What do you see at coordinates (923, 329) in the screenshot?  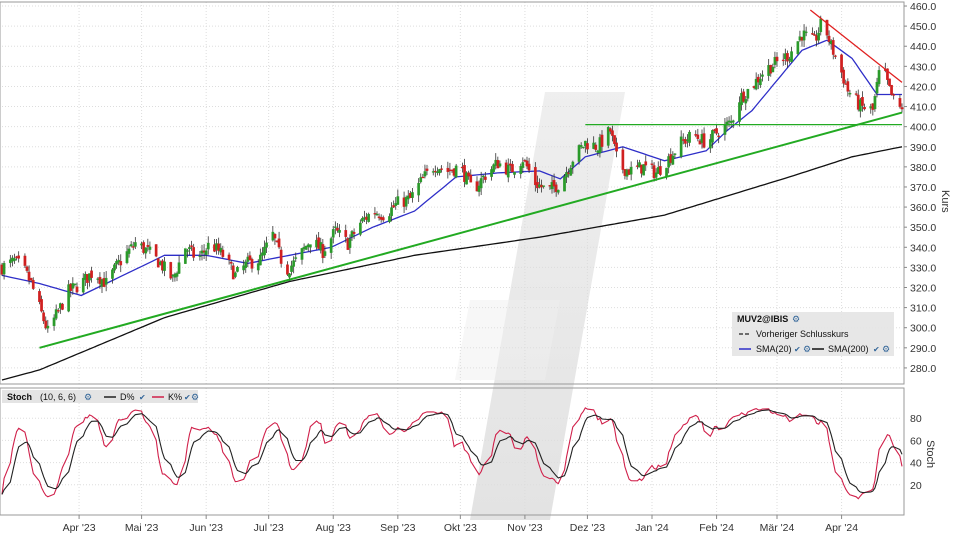 I see `price-tick-label: 300.0` at bounding box center [923, 329].